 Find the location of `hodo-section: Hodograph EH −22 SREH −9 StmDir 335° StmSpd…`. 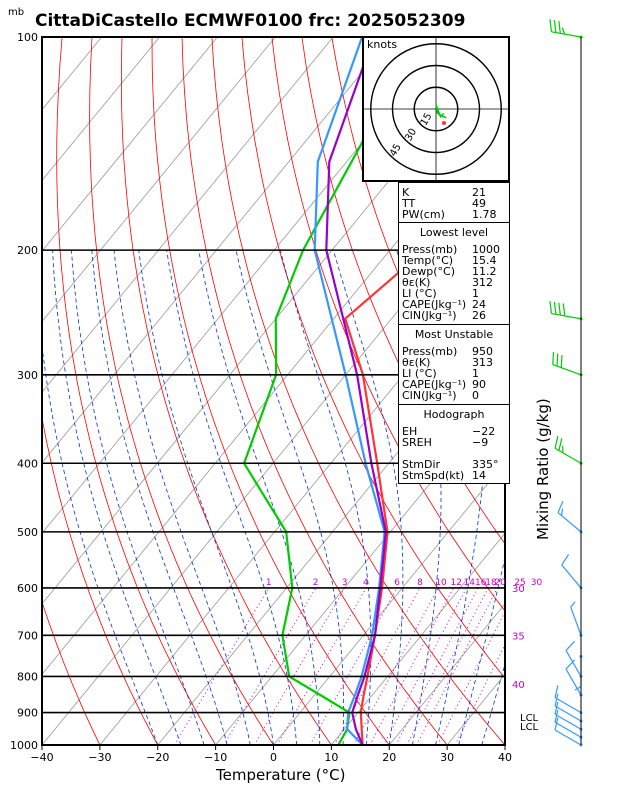

hodo-section: Hodograph EH −22 SREH −9 StmDir 335° StmSpd… is located at coordinates (454, 444).